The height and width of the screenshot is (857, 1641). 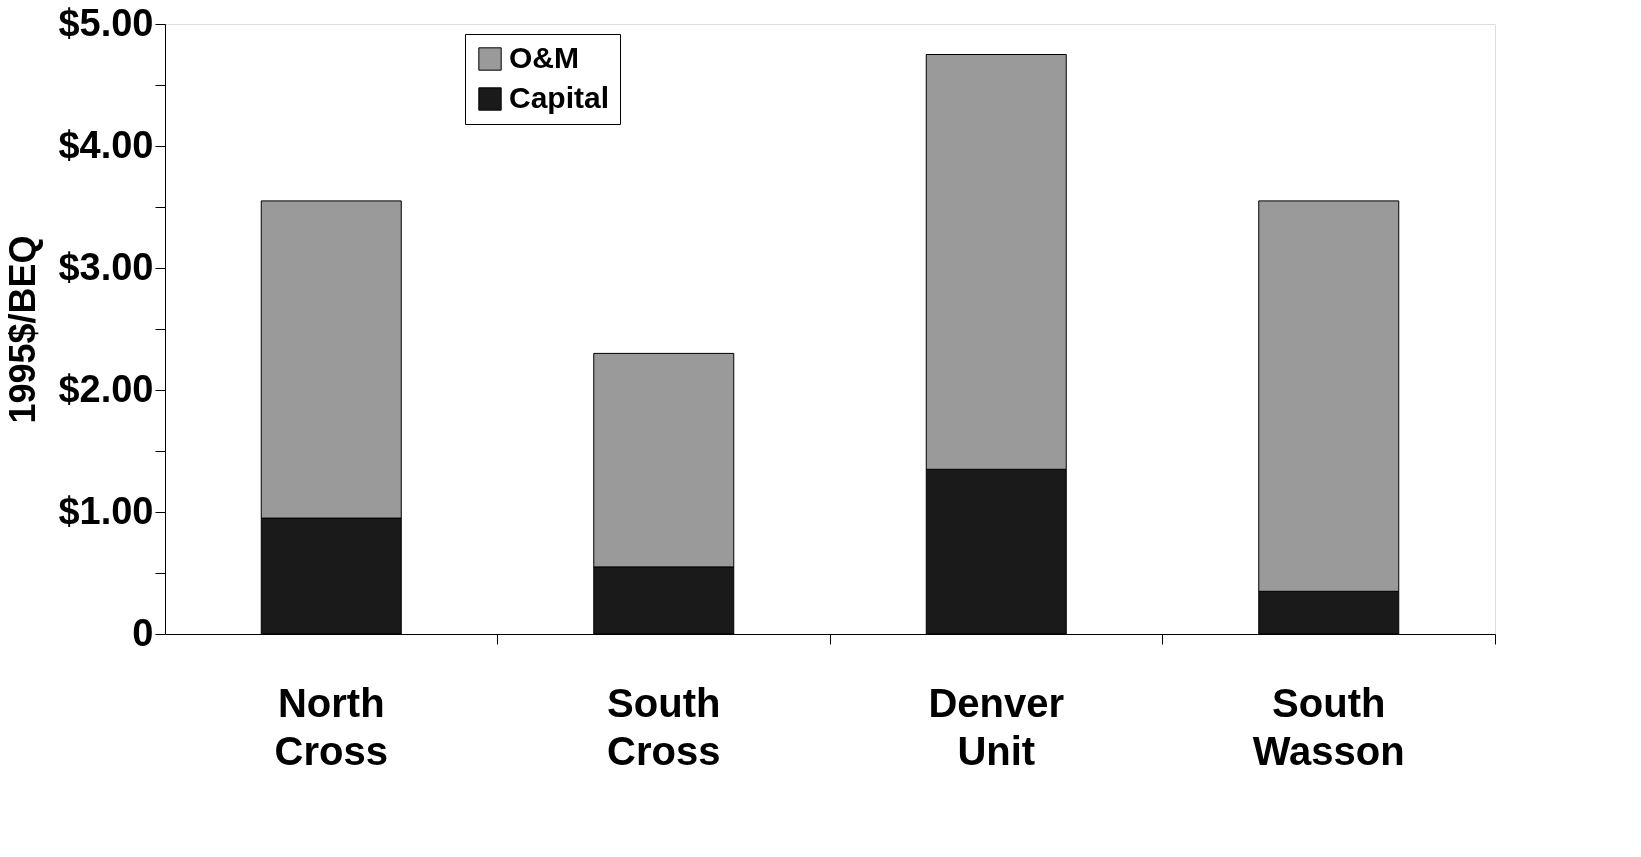 I want to click on y-tick-label: 0, so click(x=143, y=632).